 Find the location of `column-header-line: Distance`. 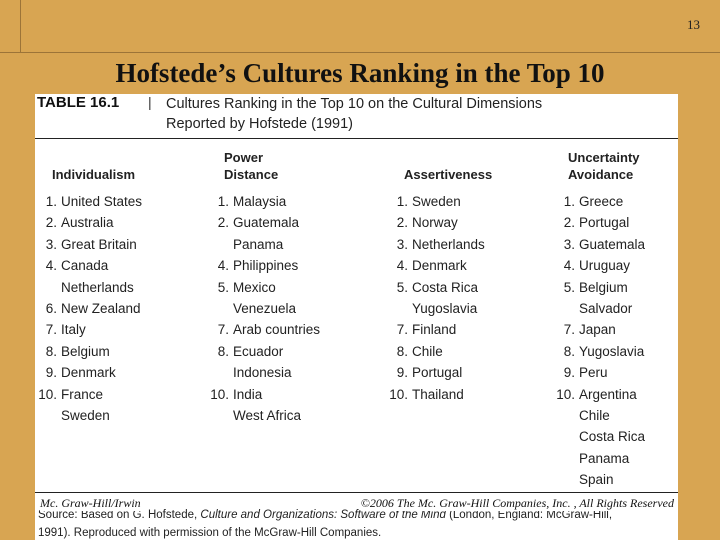

column-header-line: Distance is located at coordinates (251, 174).